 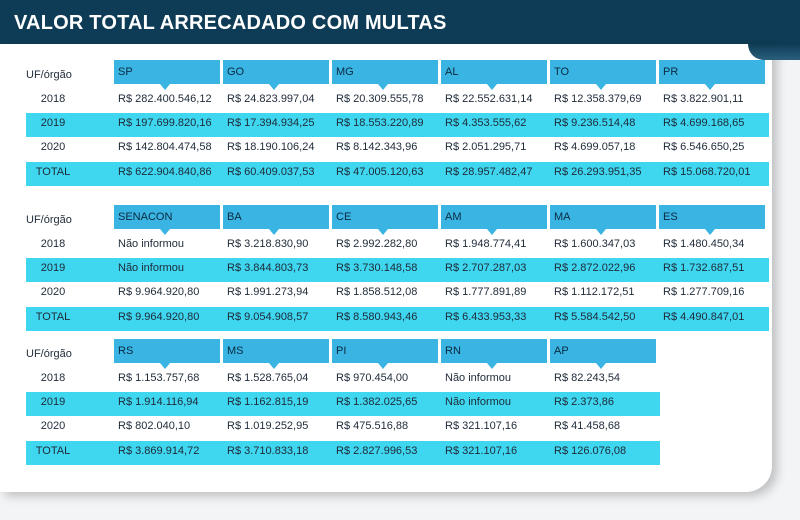 What do you see at coordinates (380, 123) in the screenshot?
I see `table-cell: R$ 18.553.220,89` at bounding box center [380, 123].